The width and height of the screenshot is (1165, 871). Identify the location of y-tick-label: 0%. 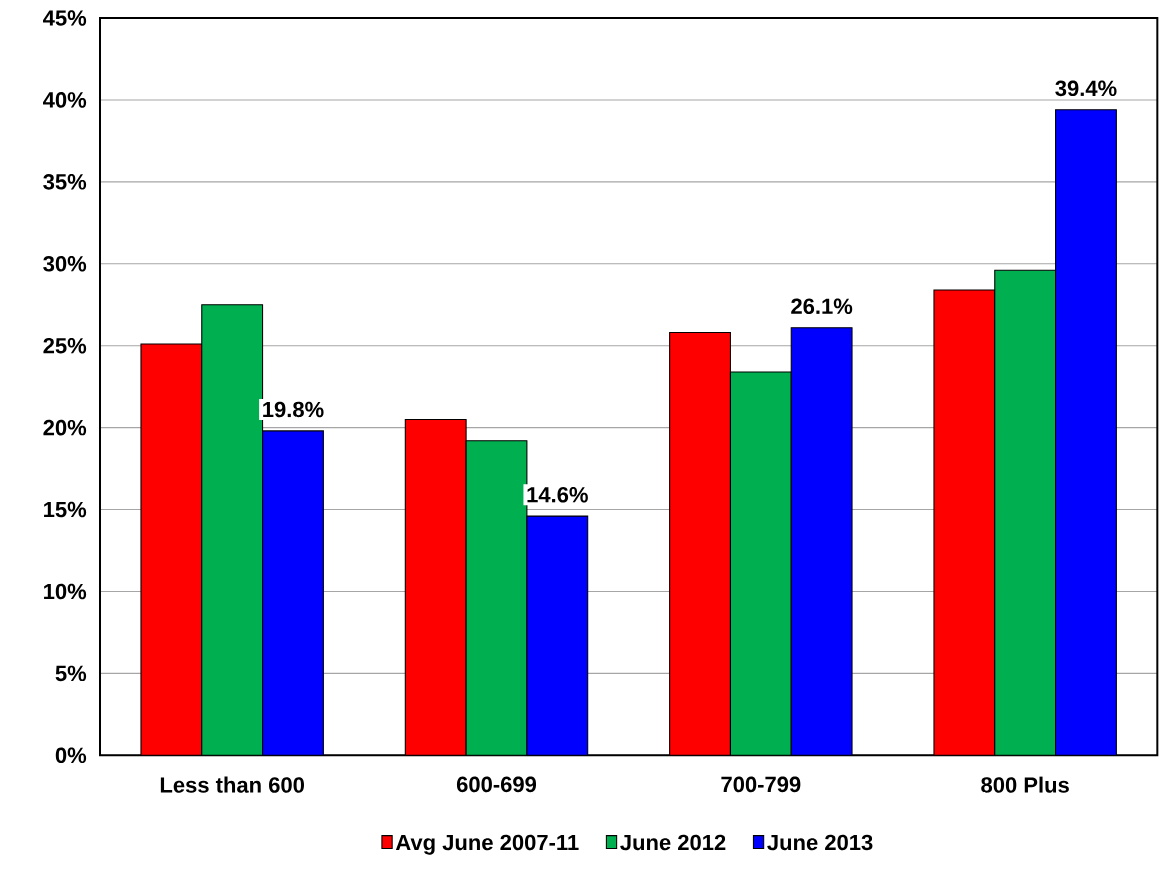
(71, 755).